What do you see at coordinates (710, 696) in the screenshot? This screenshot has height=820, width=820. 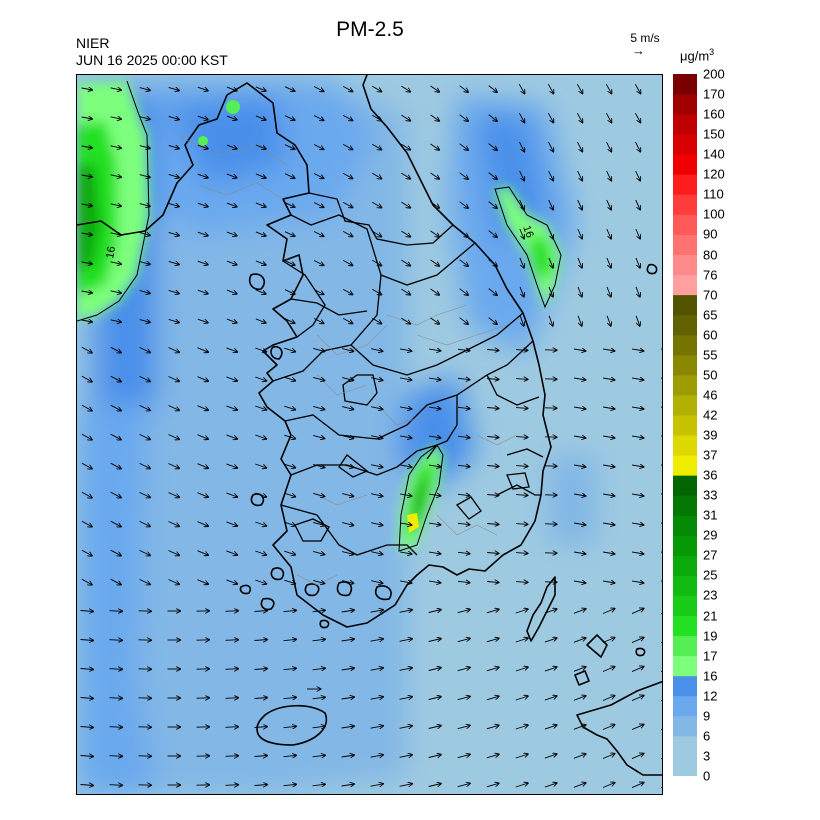 I see `colorbar-tick-label: 12` at bounding box center [710, 696].